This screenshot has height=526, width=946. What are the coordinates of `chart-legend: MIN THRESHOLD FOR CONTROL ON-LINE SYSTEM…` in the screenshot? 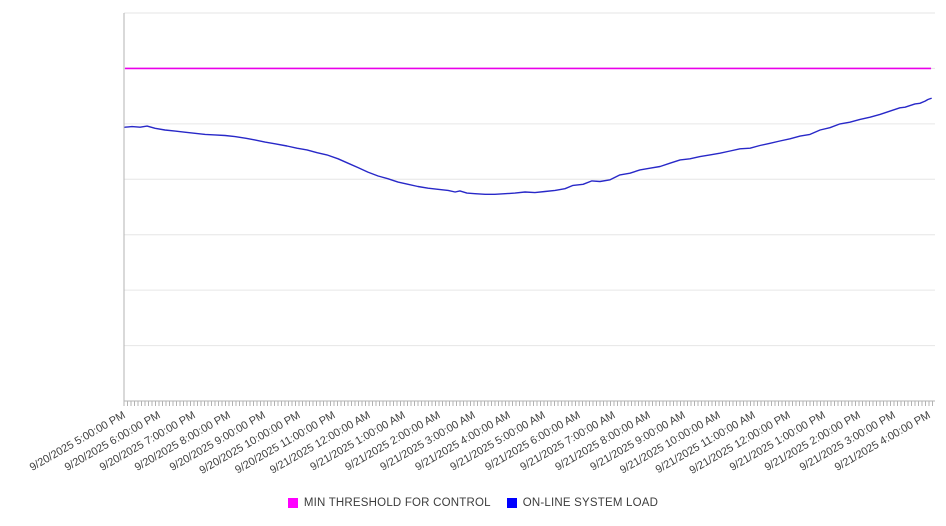 It's located at (473, 503).